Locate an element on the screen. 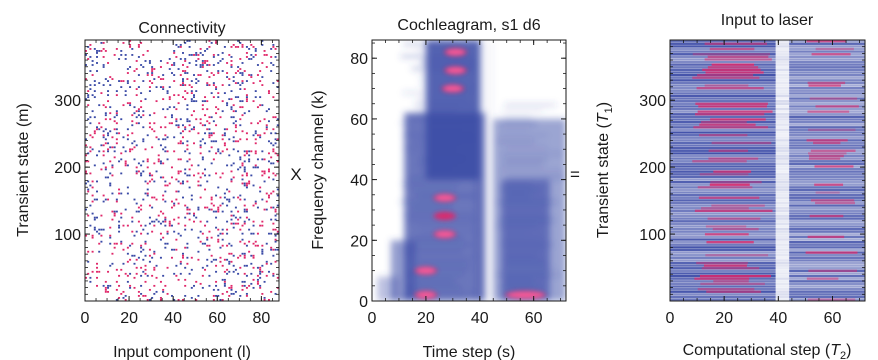 The height and width of the screenshot is (360, 878). y-tick-label: 60 is located at coordinates (359, 120).